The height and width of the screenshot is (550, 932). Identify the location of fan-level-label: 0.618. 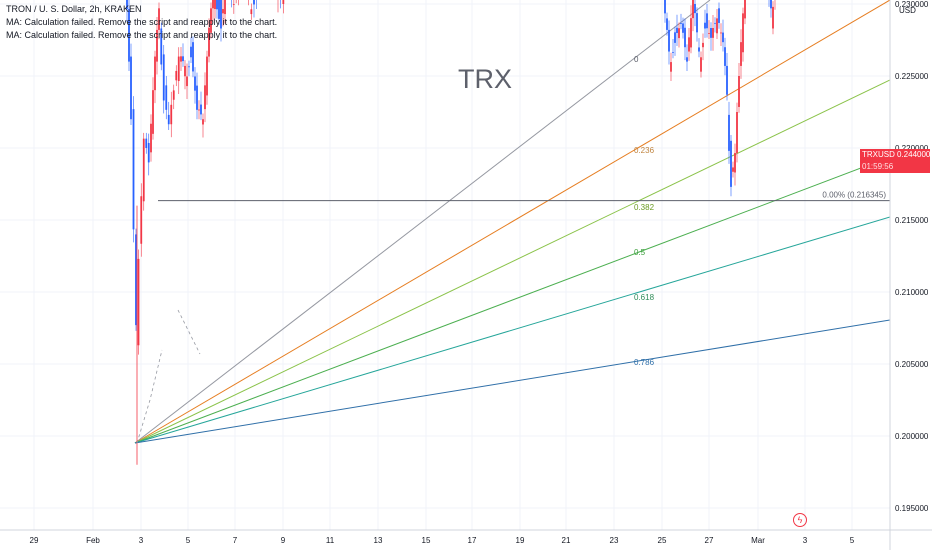
(644, 297).